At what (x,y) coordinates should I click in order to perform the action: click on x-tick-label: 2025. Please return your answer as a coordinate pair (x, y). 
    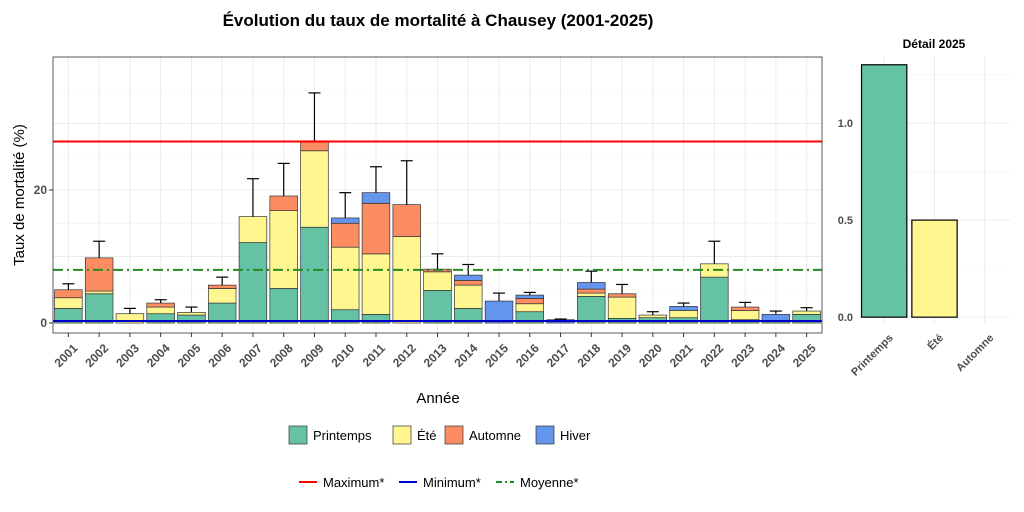
    Looking at the image, I should click on (804, 355).